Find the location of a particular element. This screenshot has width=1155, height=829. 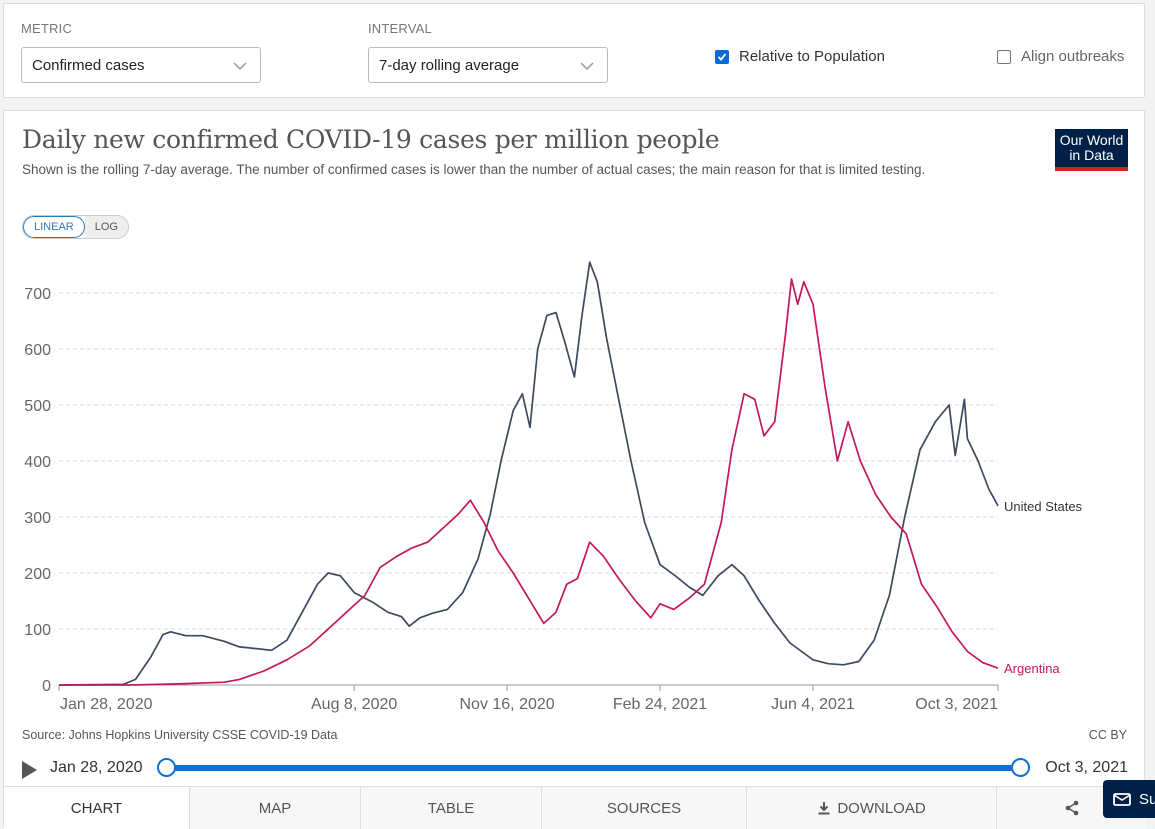

tab-chart: CHART is located at coordinates (97, 808).